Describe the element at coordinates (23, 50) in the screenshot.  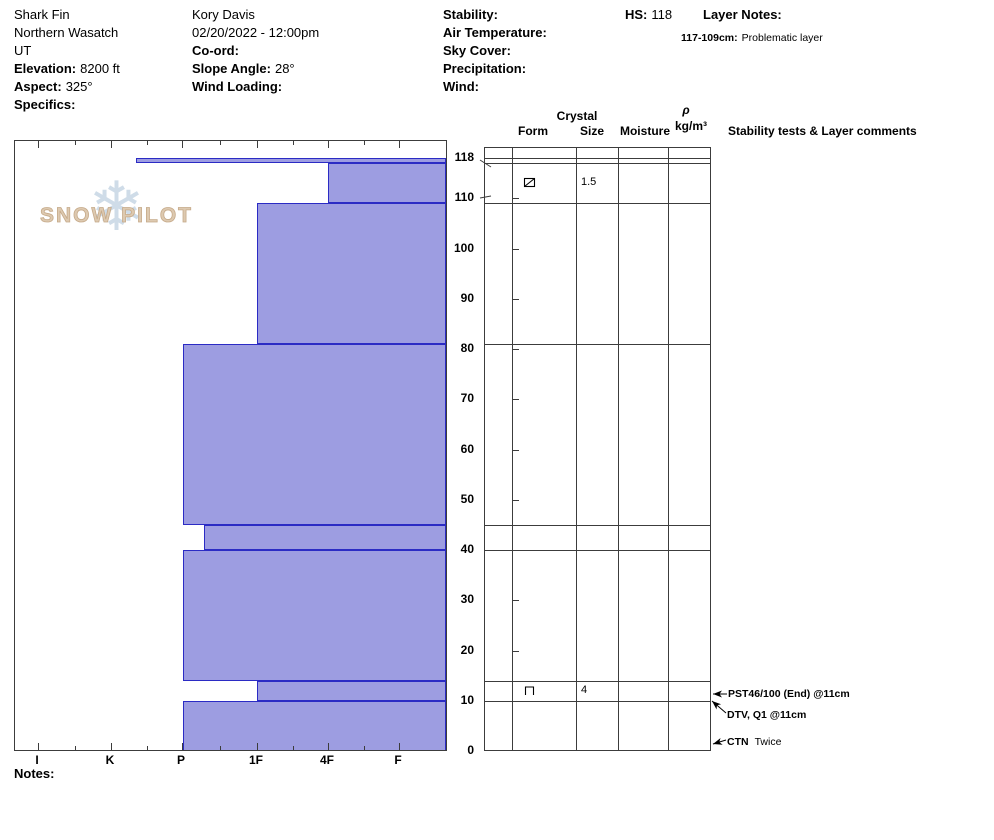
I see `site-state: UT` at that location.